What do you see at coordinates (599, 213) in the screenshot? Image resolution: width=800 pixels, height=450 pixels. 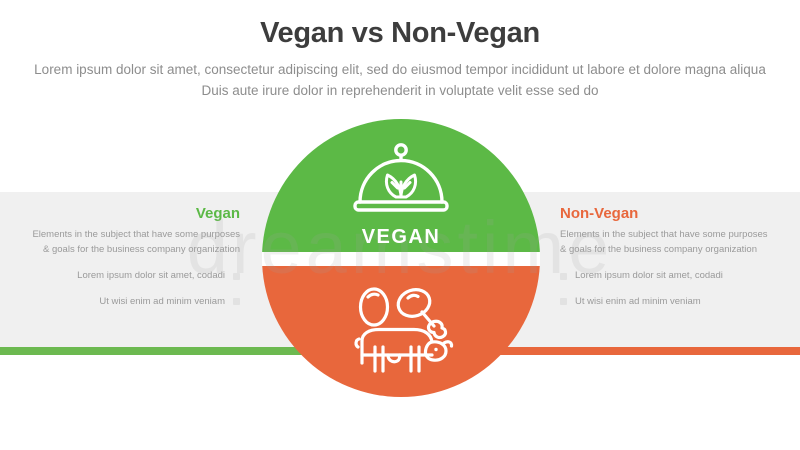 I see `nonvegan-heading: Non-Vegan` at bounding box center [599, 213].